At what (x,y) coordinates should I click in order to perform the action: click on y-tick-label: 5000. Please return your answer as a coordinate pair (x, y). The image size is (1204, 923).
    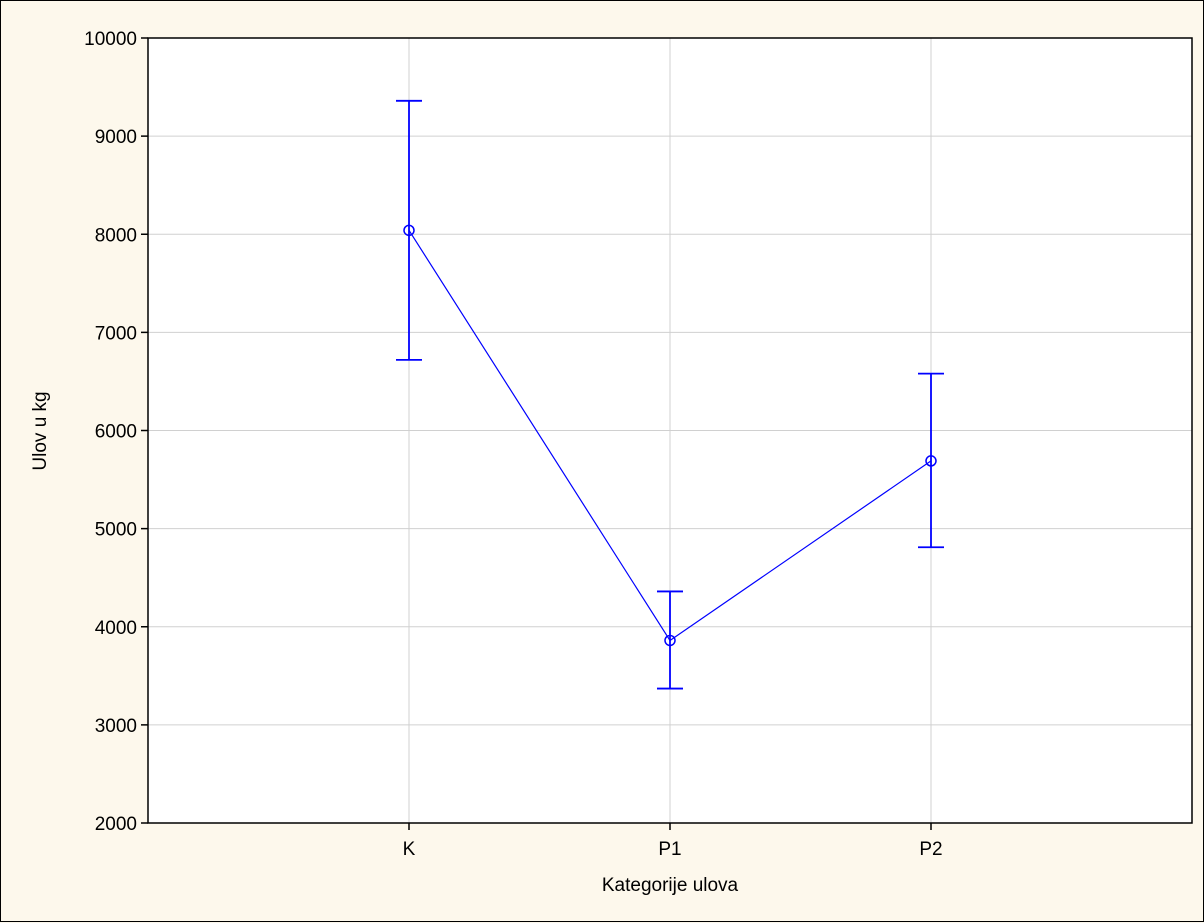
    Looking at the image, I should click on (116, 530).